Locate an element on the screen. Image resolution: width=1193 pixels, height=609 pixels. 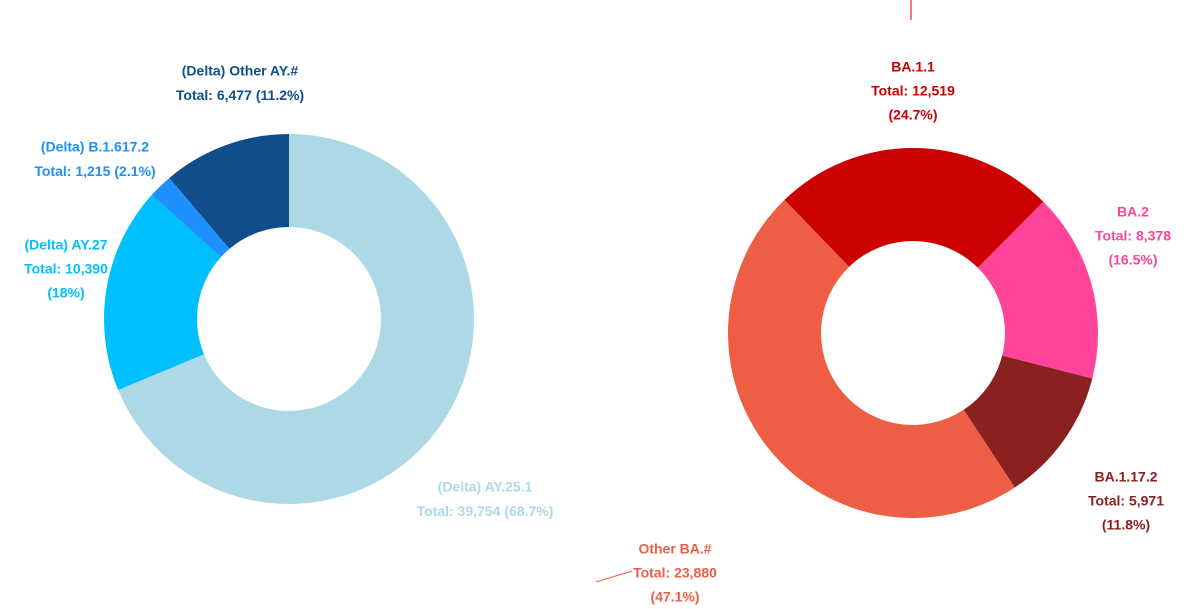
slice-label: (Delta) Other AY.# is located at coordinates (240, 71).